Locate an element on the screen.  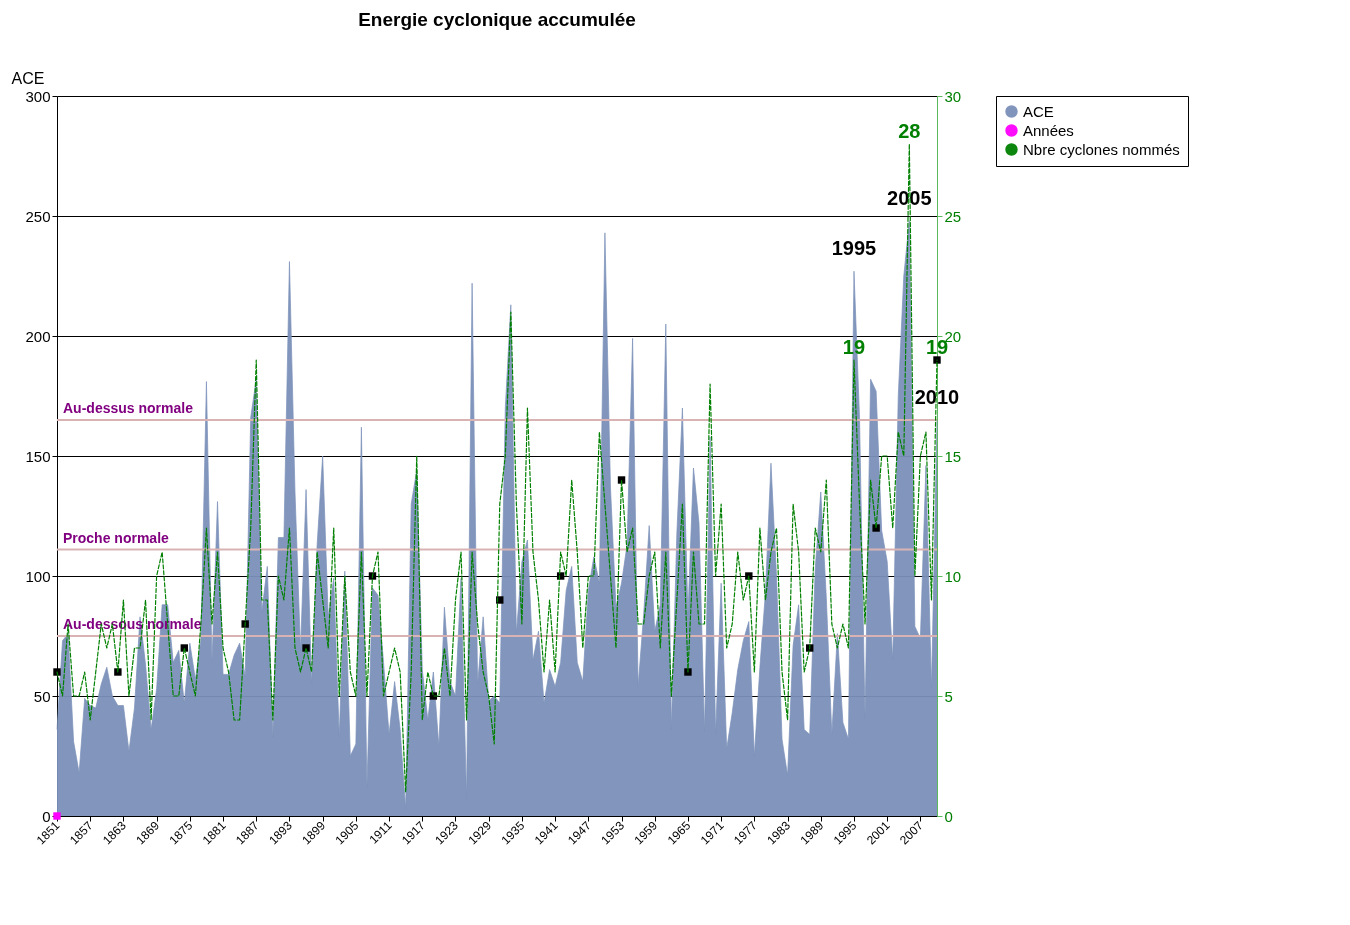
data-label: 19 is located at coordinates (854, 347).